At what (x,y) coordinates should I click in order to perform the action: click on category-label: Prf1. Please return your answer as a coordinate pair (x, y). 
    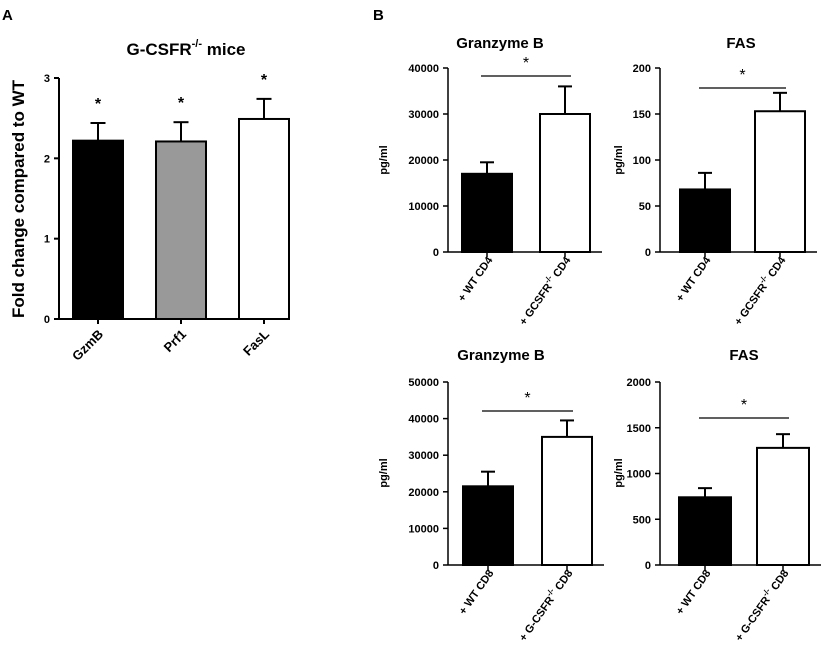
    Looking at the image, I should click on (175, 341).